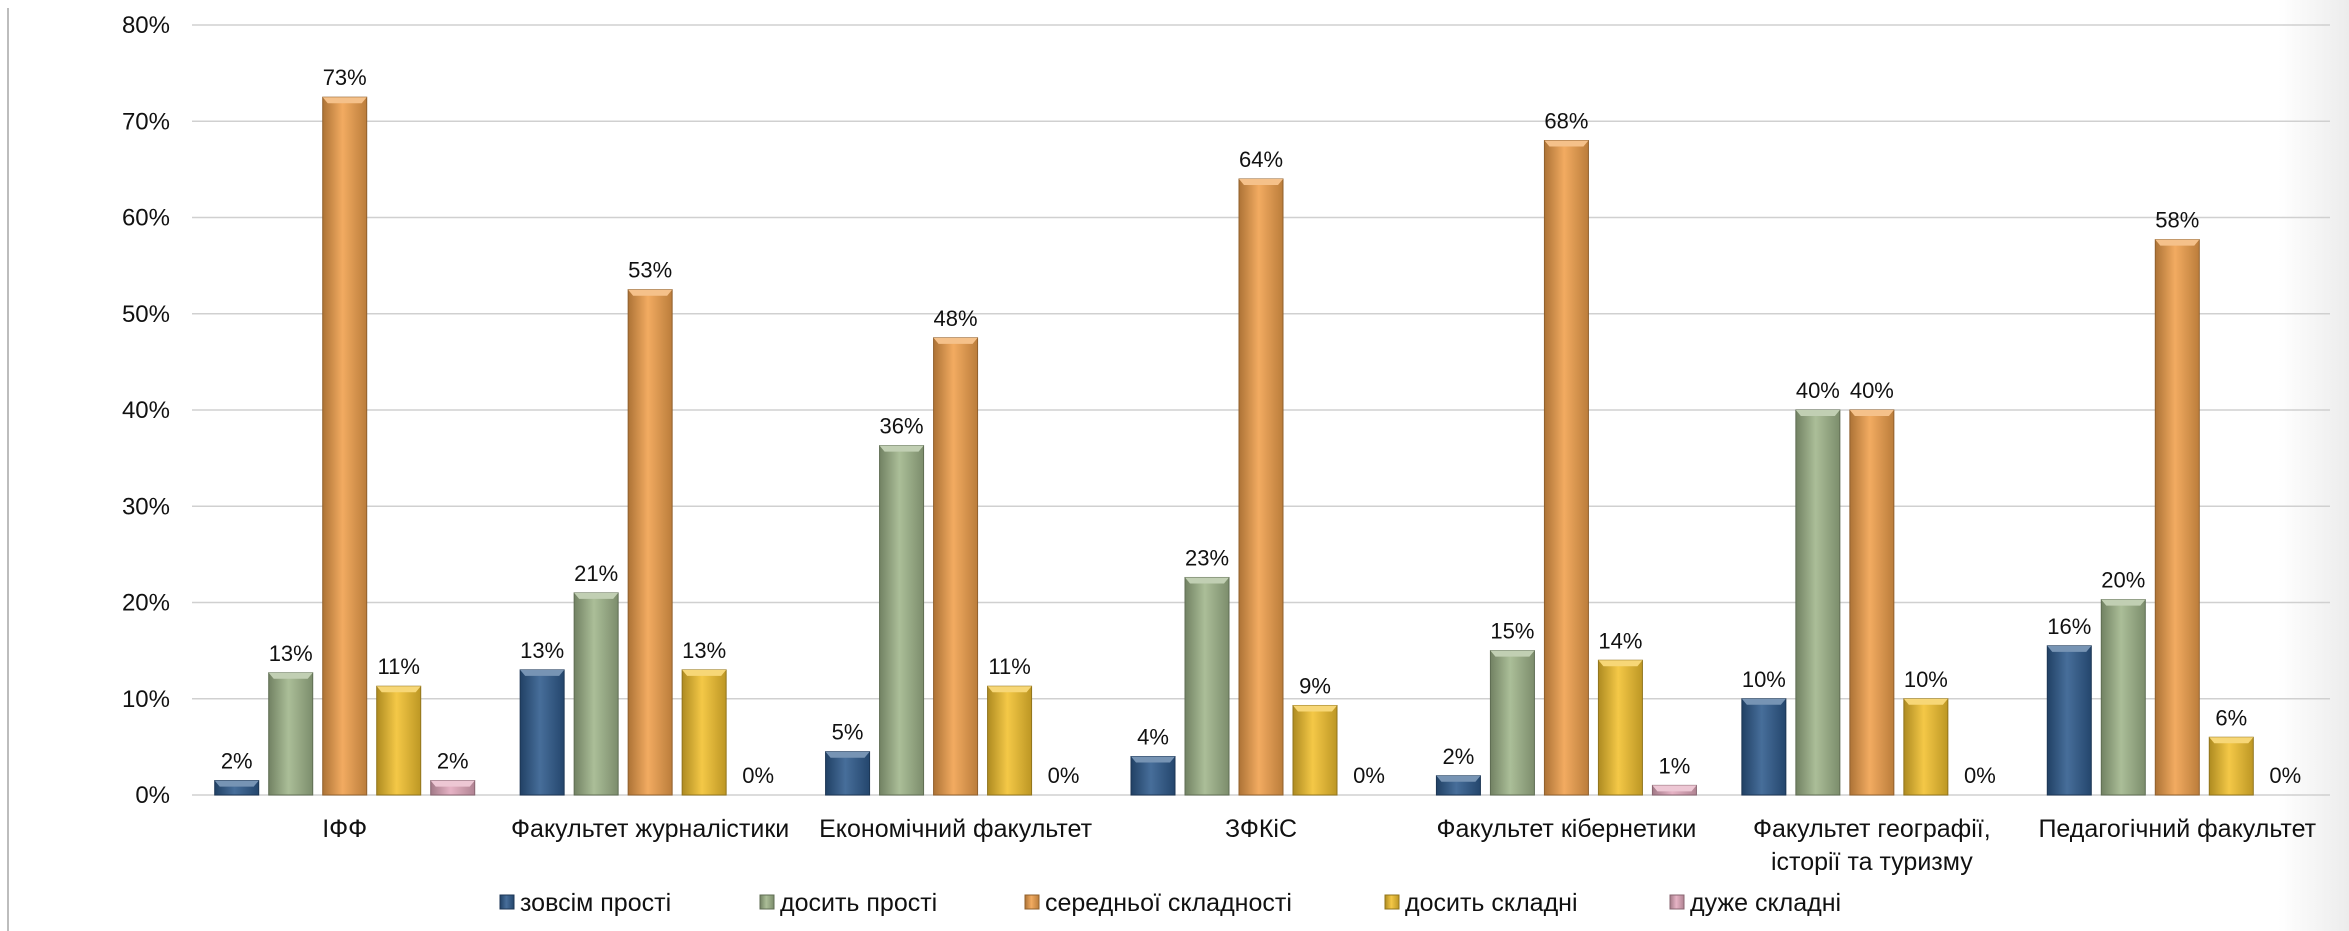 Image resolution: width=2349 pixels, height=931 pixels. Describe the element at coordinates (1491, 903) in the screenshot. I see `legend-label: досить складні` at that location.